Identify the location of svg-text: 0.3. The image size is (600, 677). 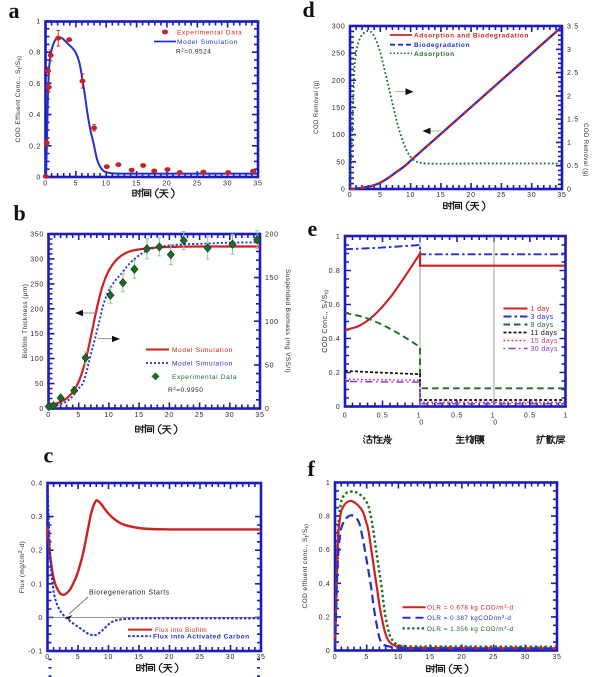
(37, 517).